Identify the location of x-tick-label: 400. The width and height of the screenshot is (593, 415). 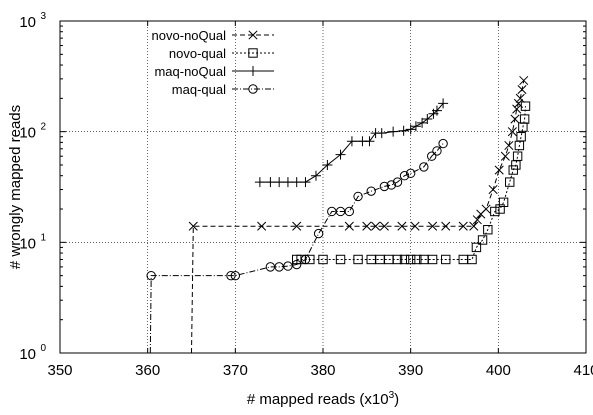
(498, 370).